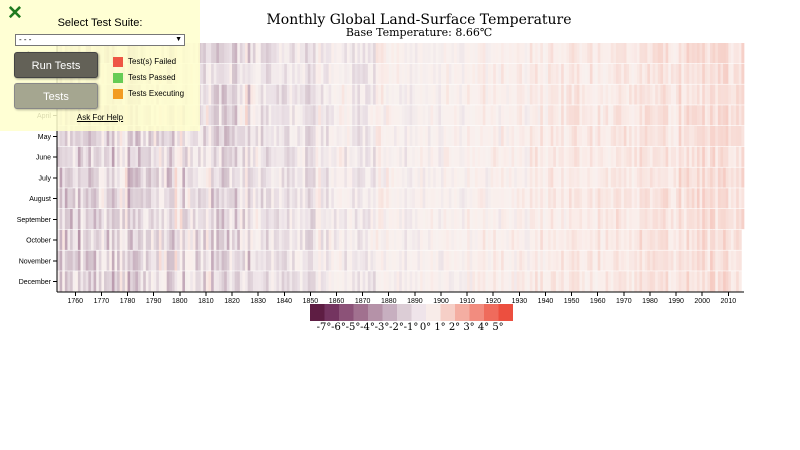 The height and width of the screenshot is (450, 800). I want to click on run-tests-button: Run Tests, so click(56, 65).